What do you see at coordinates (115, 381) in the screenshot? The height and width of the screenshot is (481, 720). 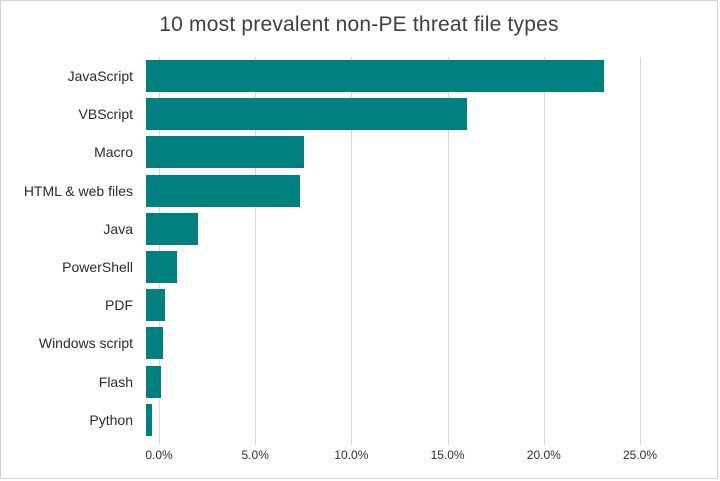 I see `category-label: Flash` at bounding box center [115, 381].